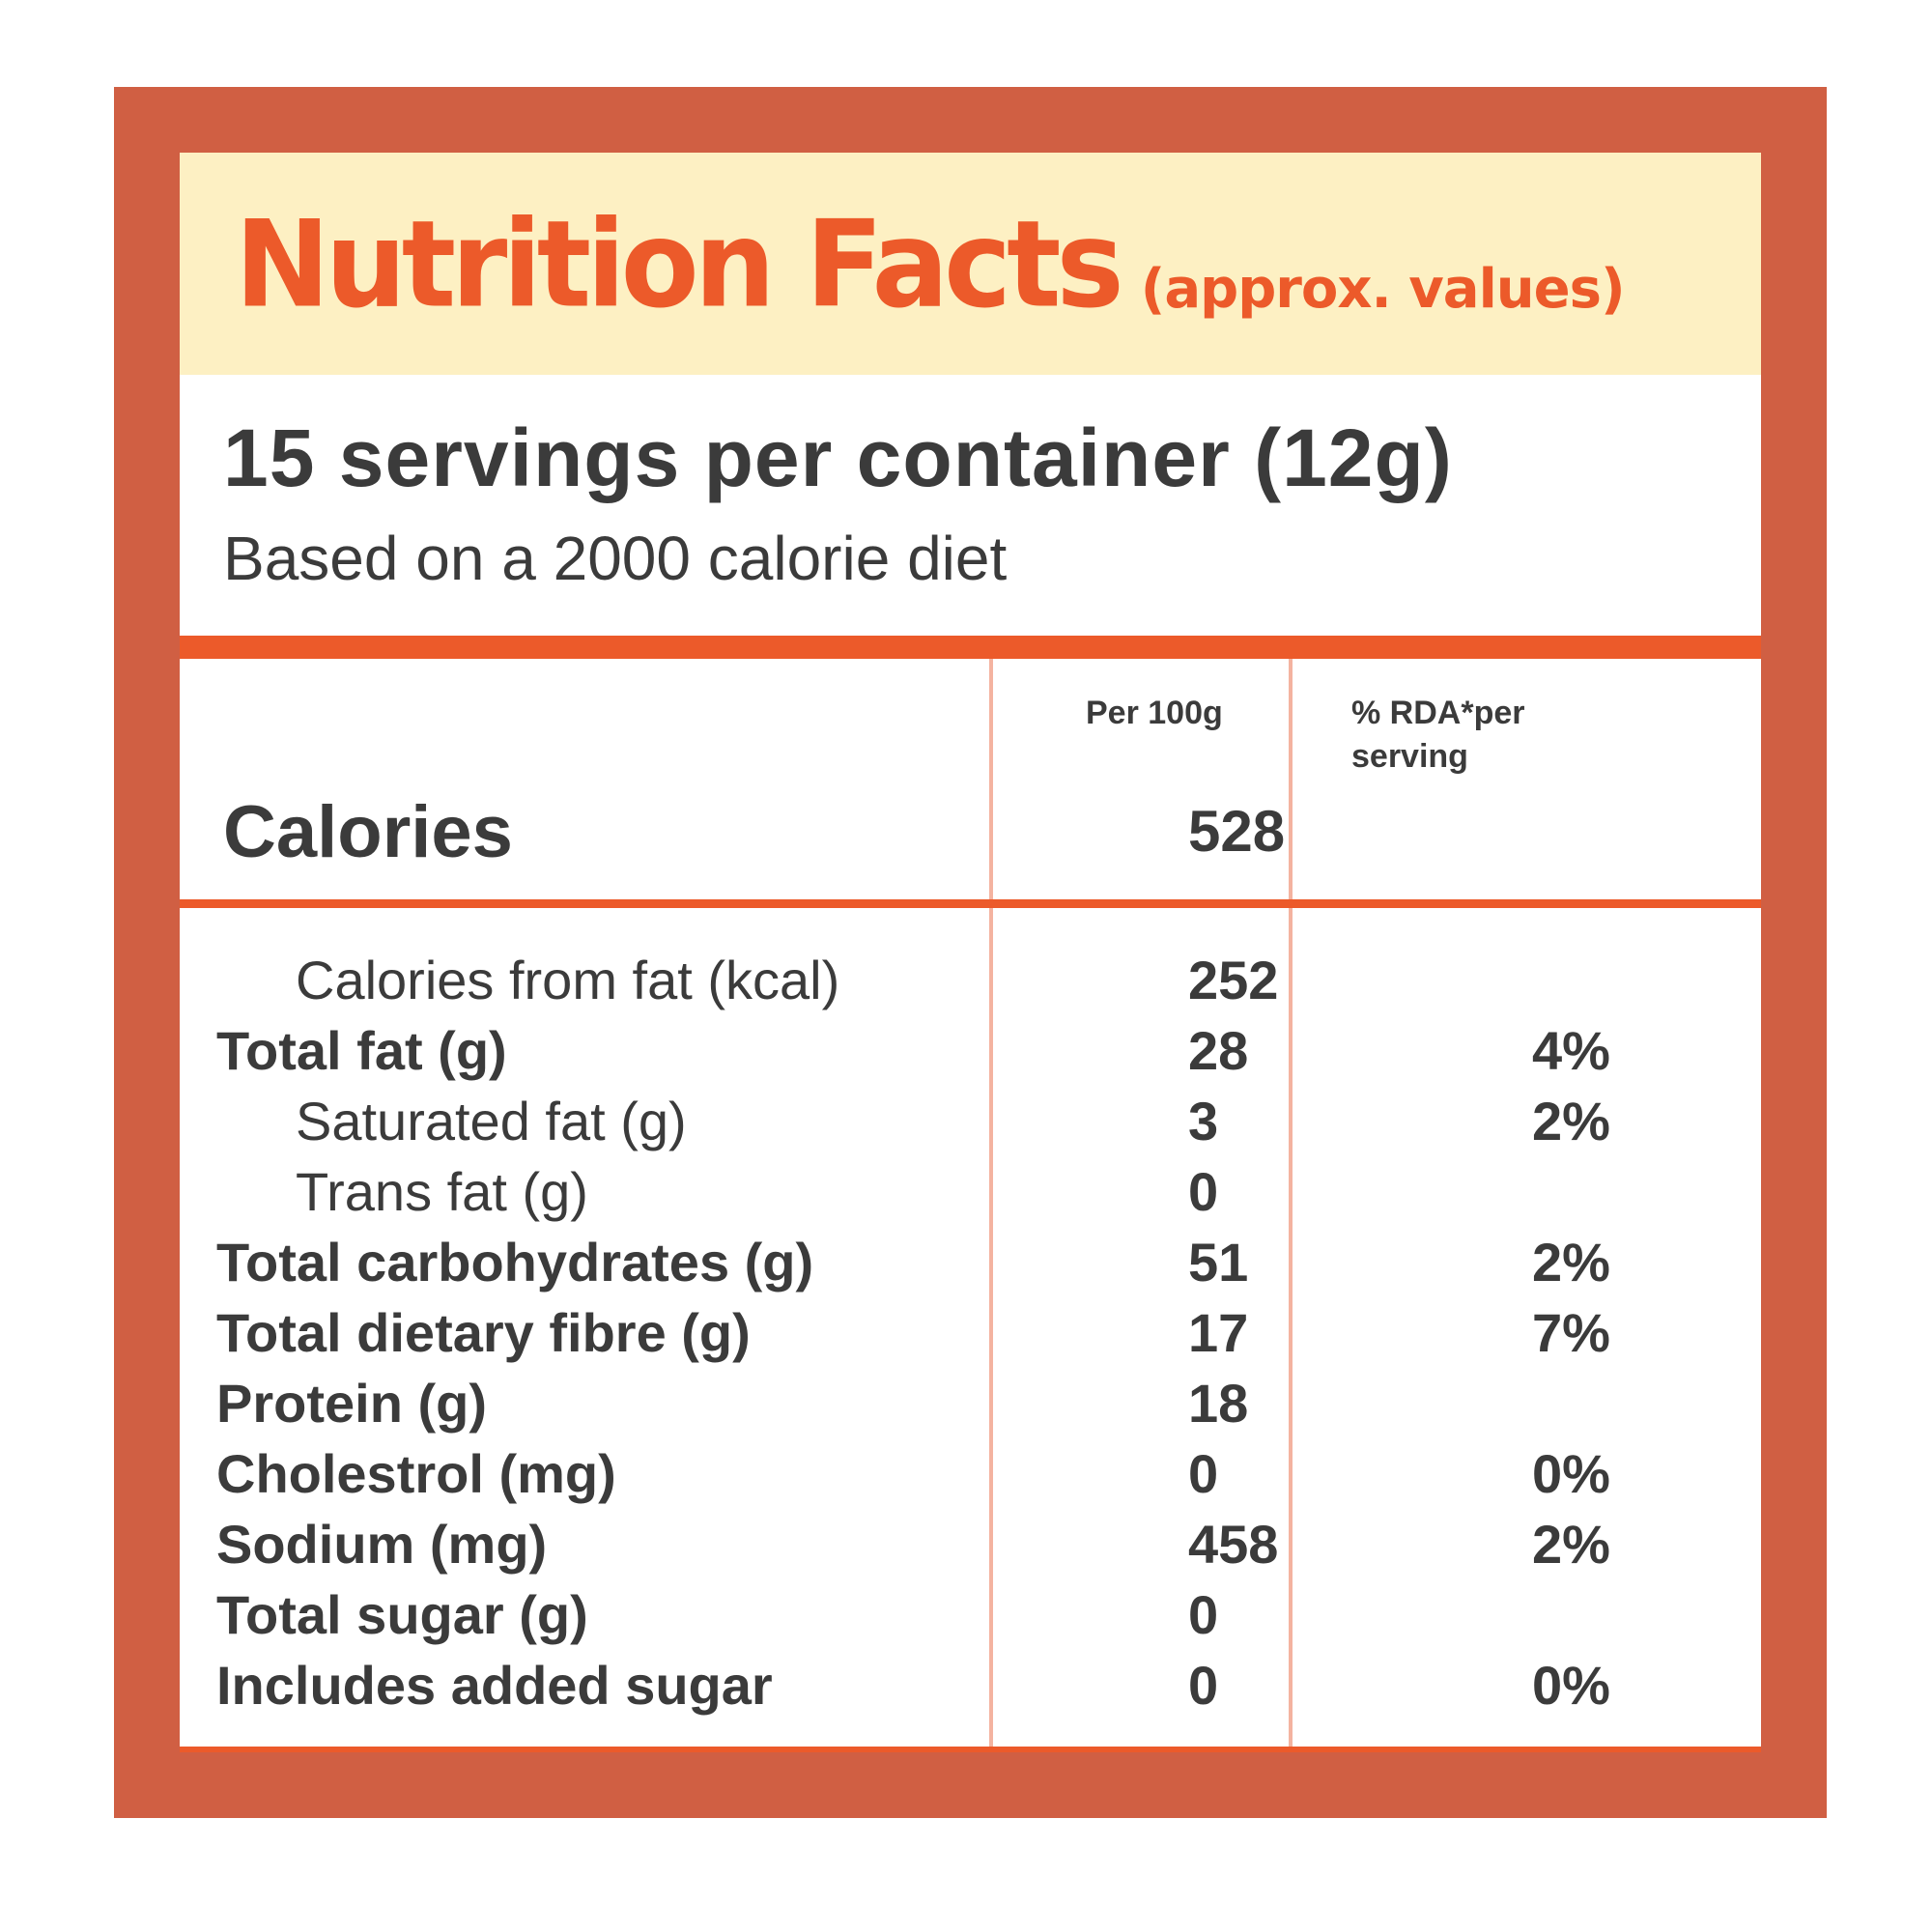 The width and height of the screenshot is (1932, 1932). What do you see at coordinates (1218, 1050) in the screenshot?
I see `nutrient-value: 28` at bounding box center [1218, 1050].